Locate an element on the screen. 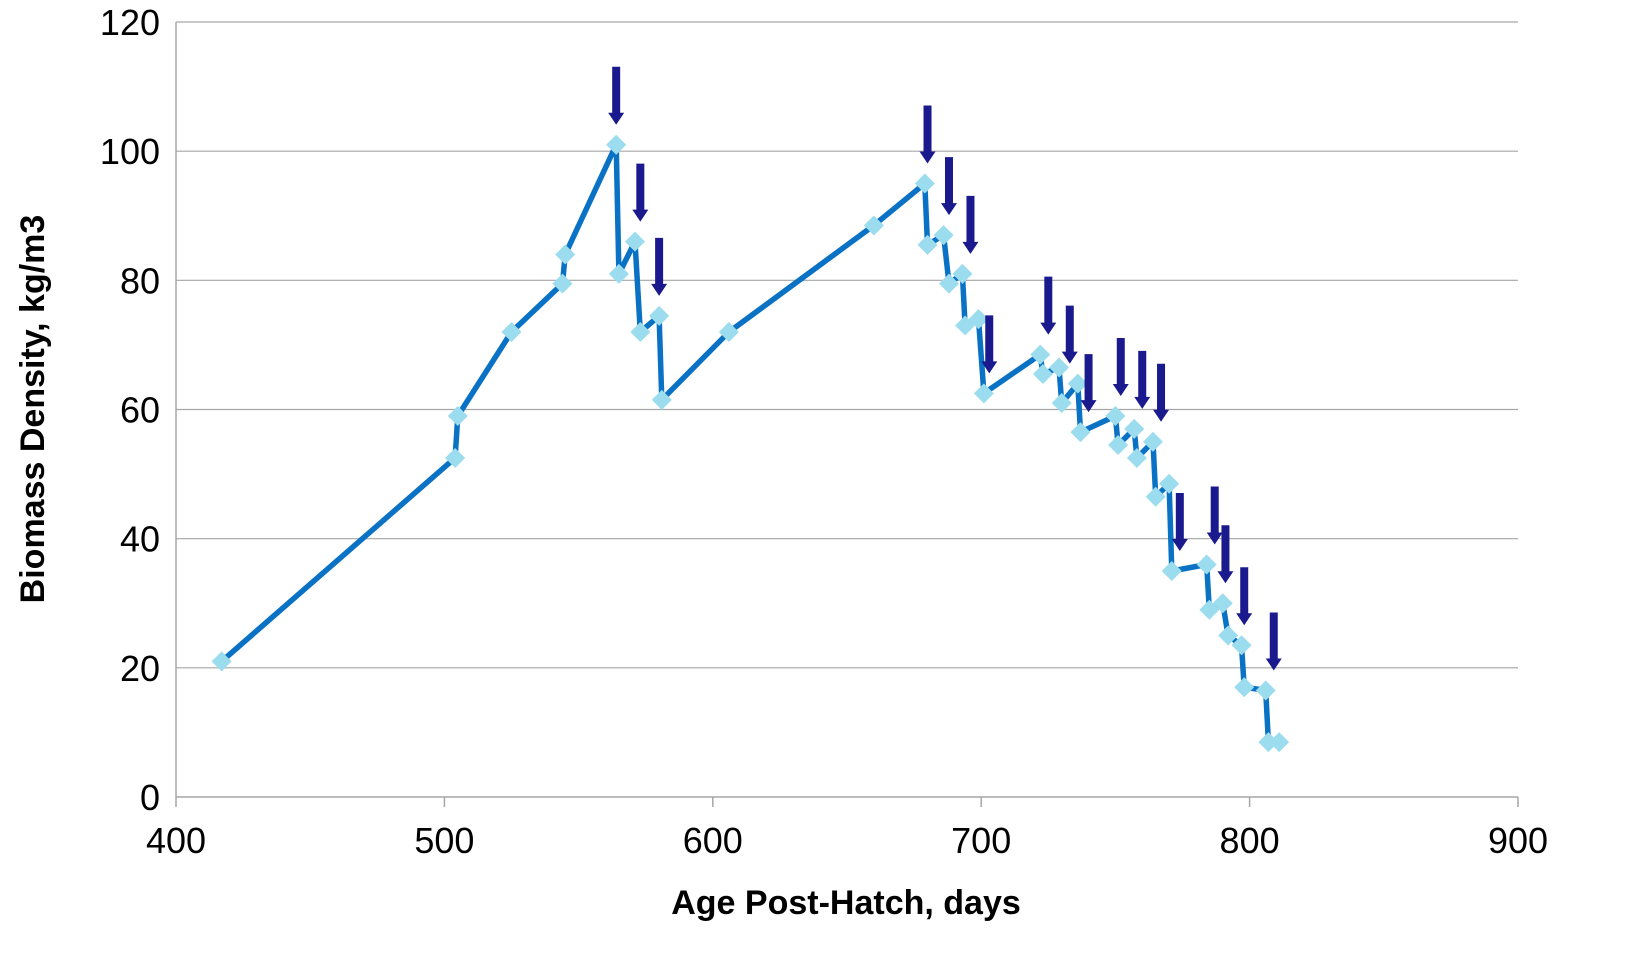 The height and width of the screenshot is (976, 1650). y-tick-label: 20 is located at coordinates (140, 668).